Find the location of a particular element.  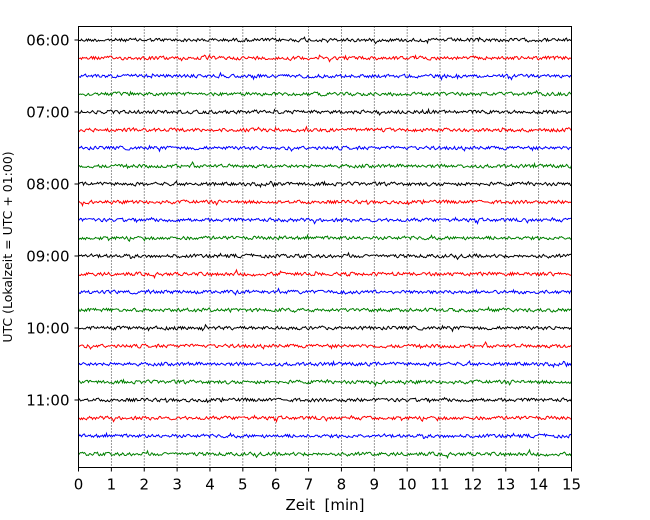

x-tick-label: 2 is located at coordinates (144, 485).